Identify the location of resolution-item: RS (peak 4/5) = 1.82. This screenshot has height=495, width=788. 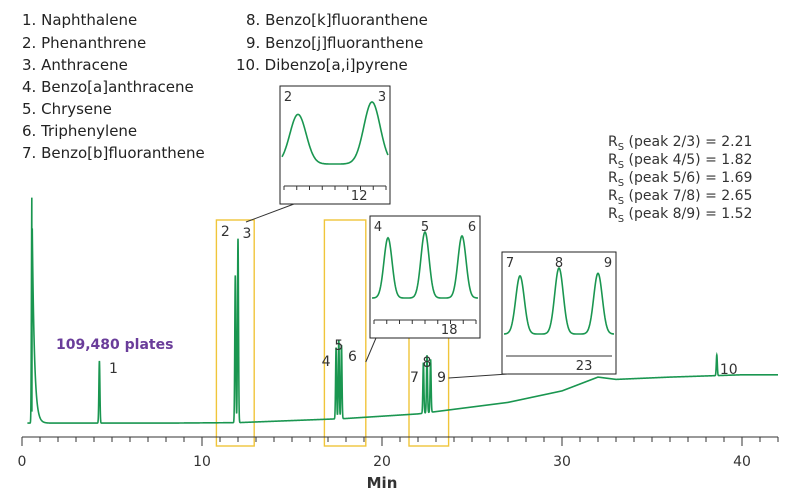
(680, 161).